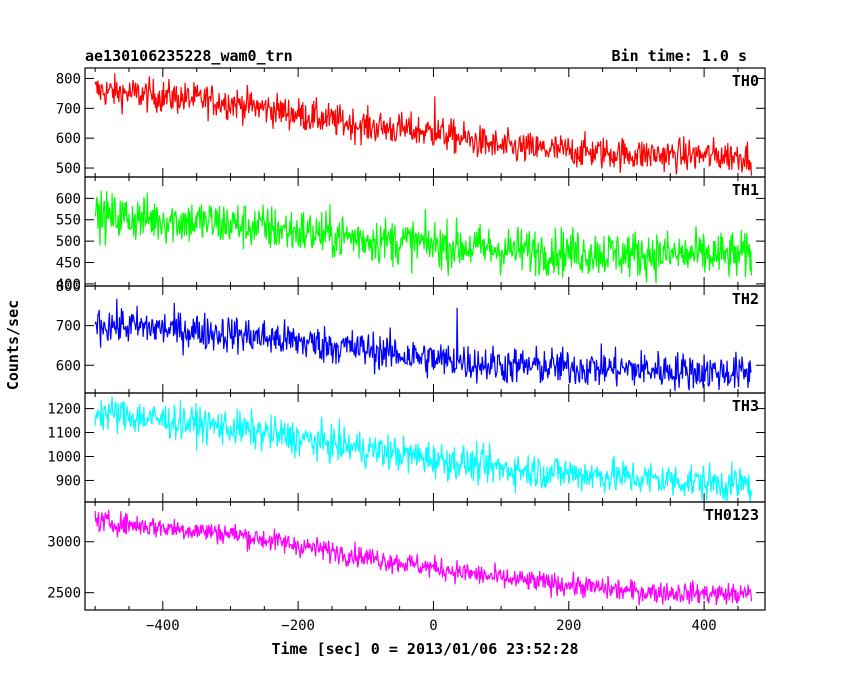  What do you see at coordinates (189, 56) in the screenshot?
I see `header-left-title: ae130106235228_wam0_trn` at bounding box center [189, 56].